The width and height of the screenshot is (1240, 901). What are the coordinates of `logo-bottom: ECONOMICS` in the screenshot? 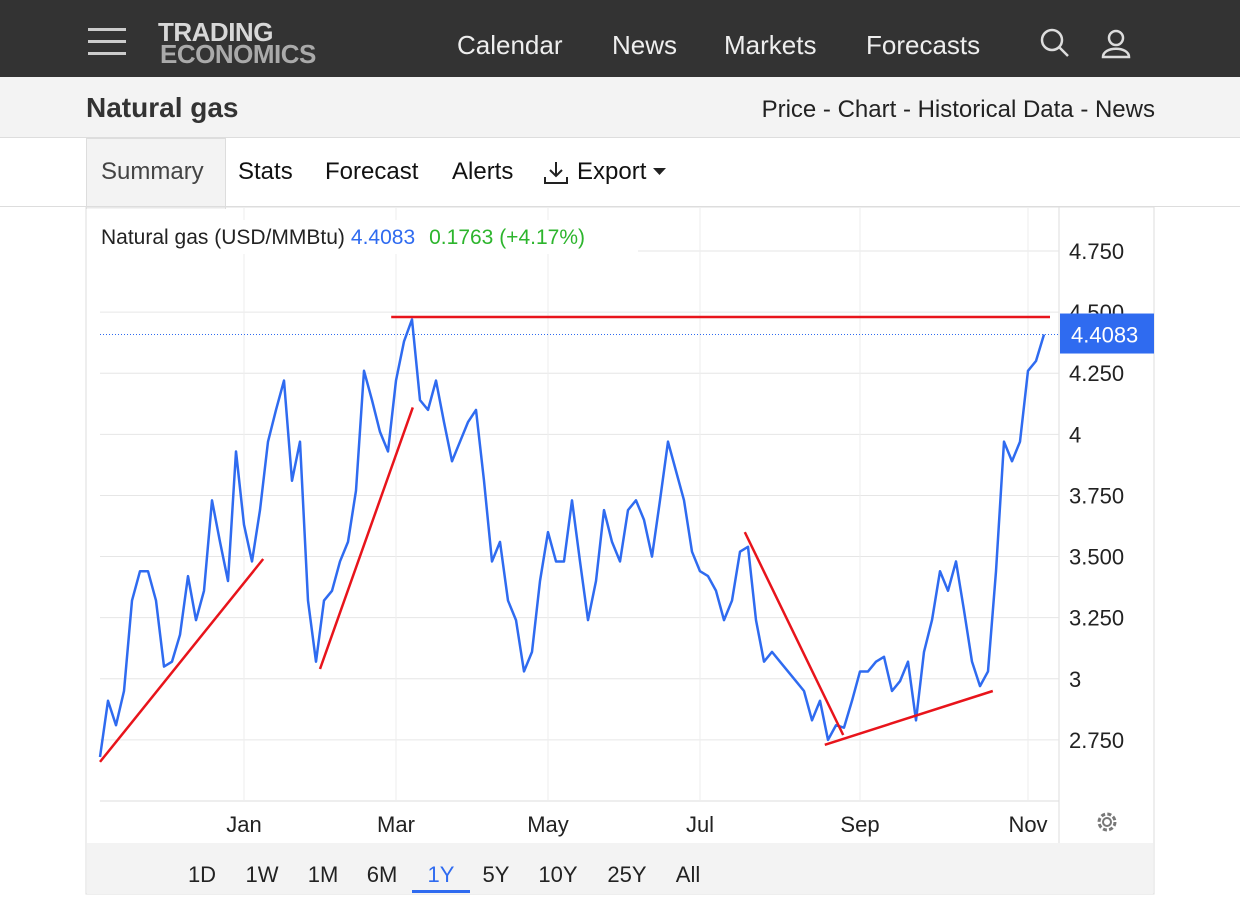 It's located at (238, 54).